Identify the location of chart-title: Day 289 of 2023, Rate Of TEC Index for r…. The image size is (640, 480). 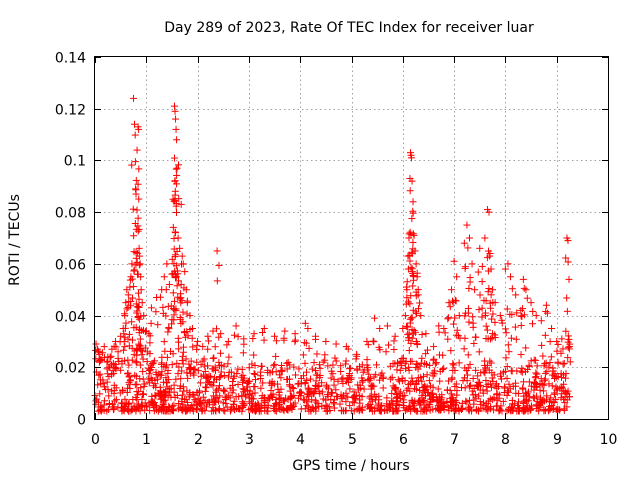
(349, 28).